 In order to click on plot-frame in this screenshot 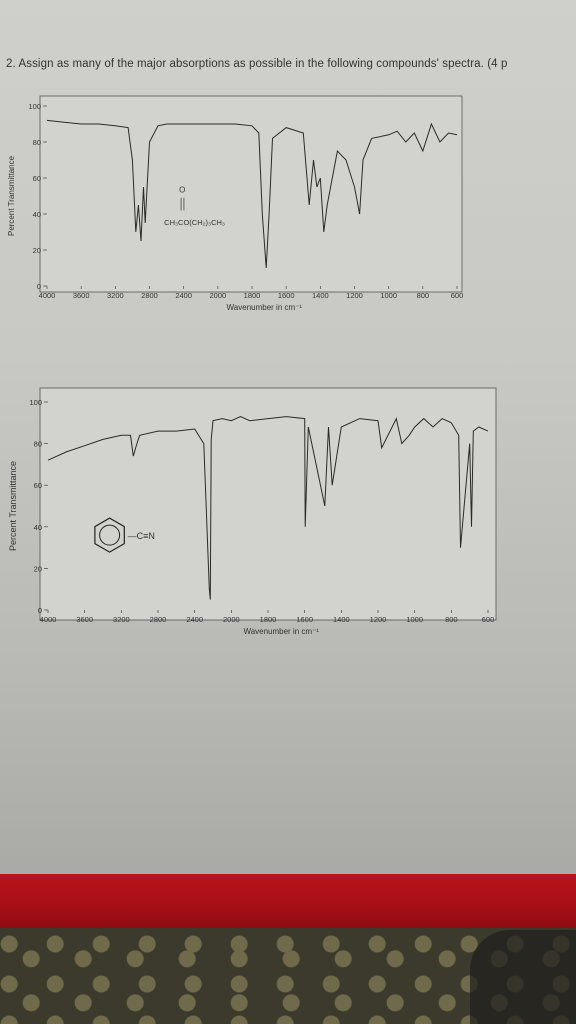, I will do `click(251, 194)`.